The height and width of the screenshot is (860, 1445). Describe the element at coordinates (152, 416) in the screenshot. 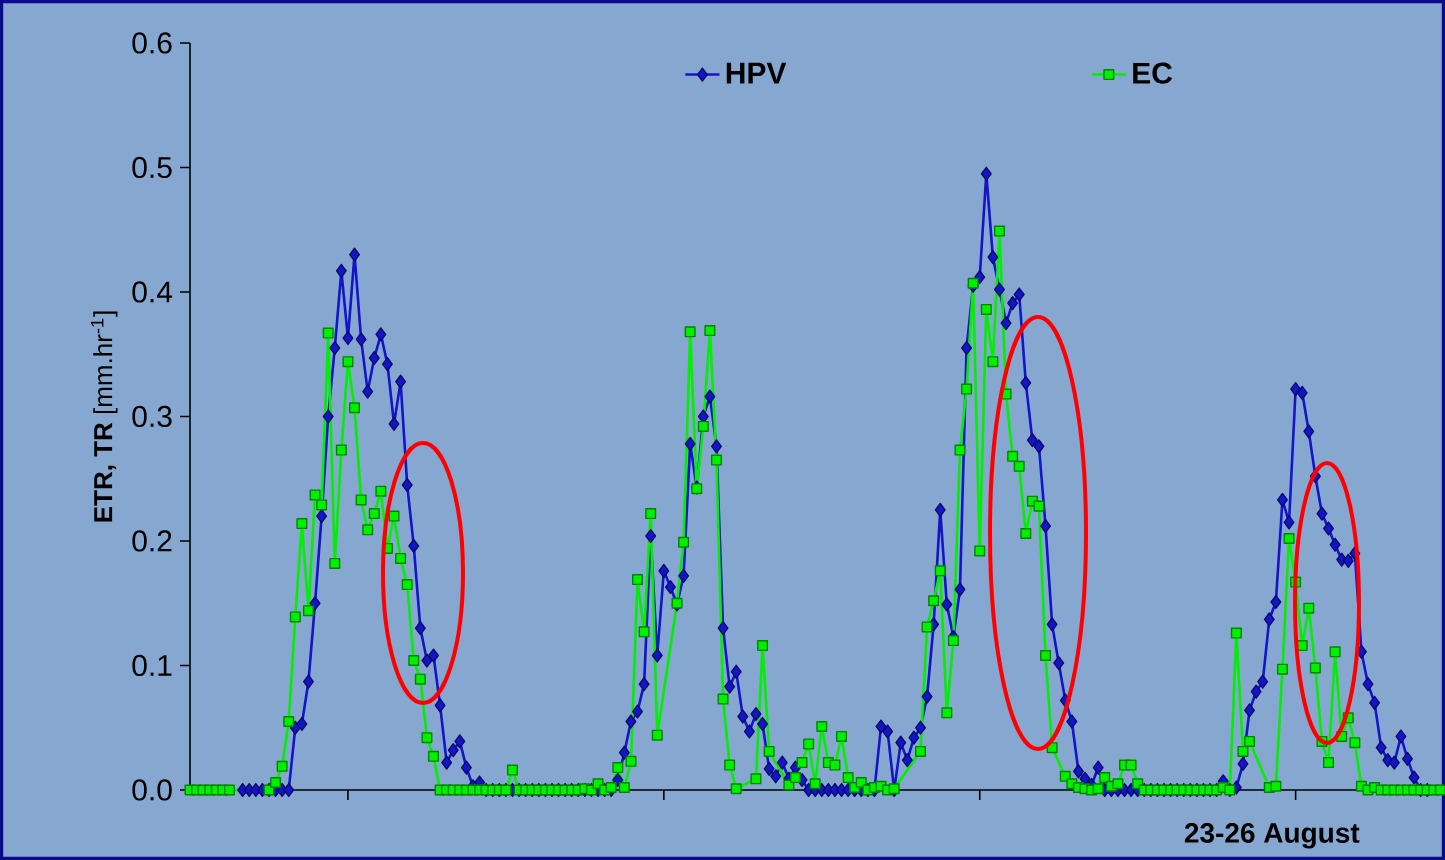

I see `y-tick-label: 0.3` at that location.